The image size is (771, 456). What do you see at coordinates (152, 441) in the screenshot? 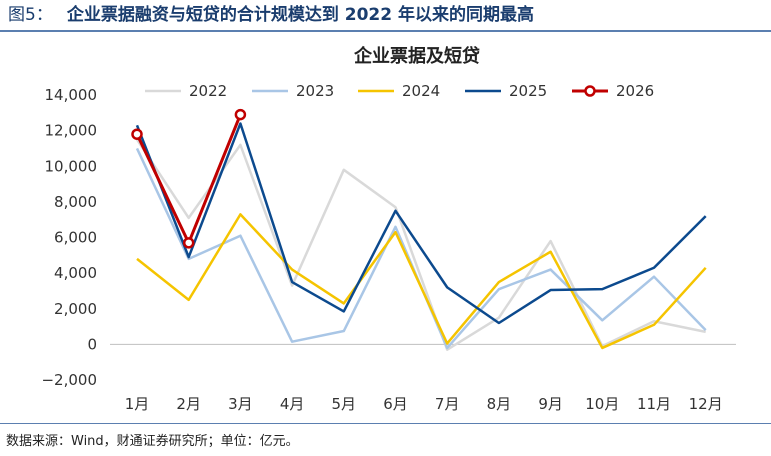
I see `source-note: 数据来源：Wind，财通证券研究所；单位：亿元。` at bounding box center [152, 441].